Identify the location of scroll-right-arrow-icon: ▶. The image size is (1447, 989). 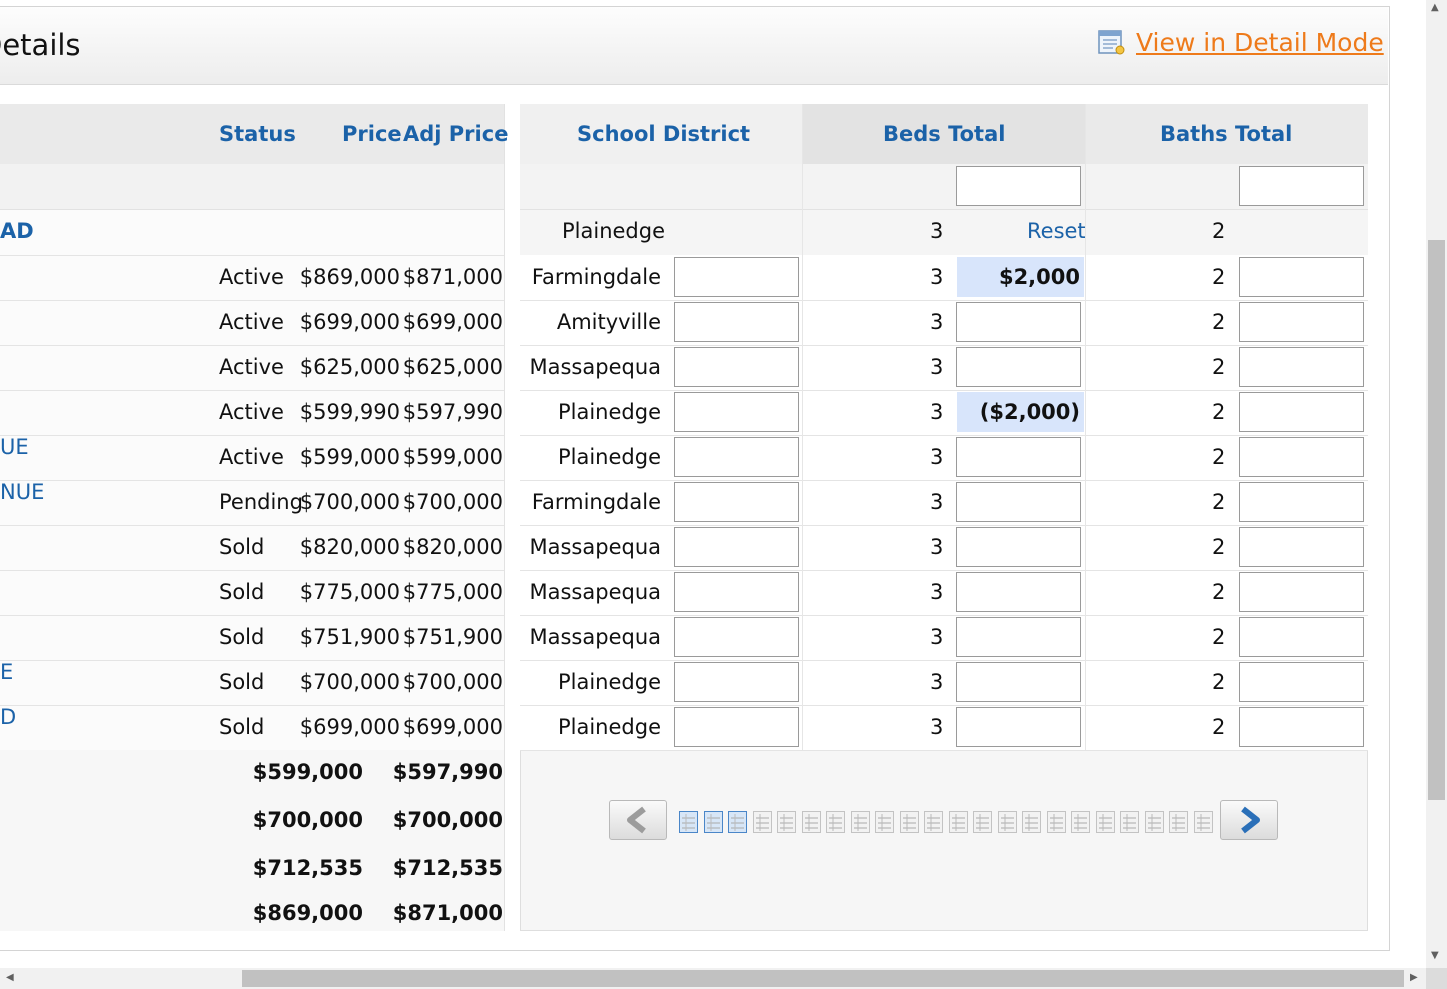
(1414, 977).